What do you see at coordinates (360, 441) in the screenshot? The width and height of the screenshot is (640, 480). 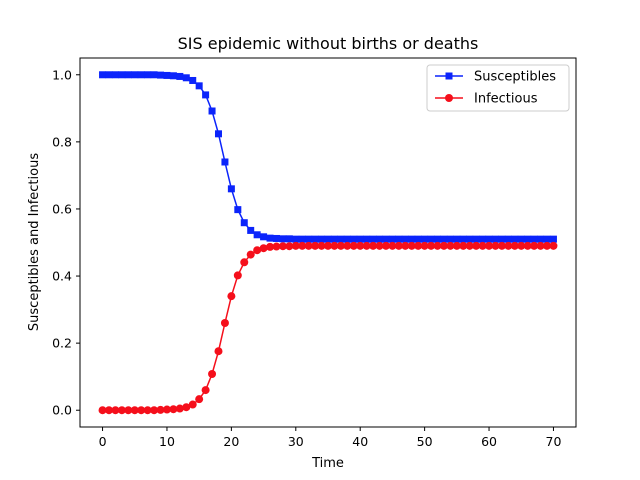 I see `x-tick-label: 40` at bounding box center [360, 441].